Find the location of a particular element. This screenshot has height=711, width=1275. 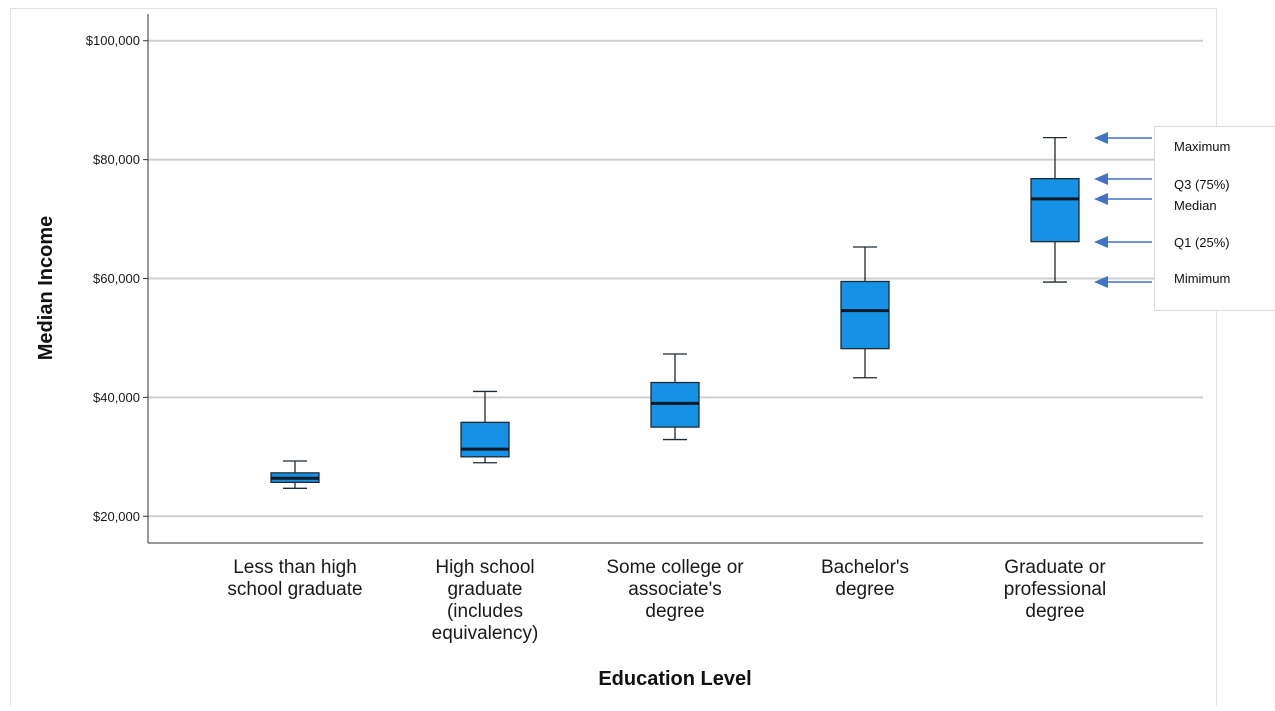

category-label-line: equivalency) is located at coordinates (485, 633).